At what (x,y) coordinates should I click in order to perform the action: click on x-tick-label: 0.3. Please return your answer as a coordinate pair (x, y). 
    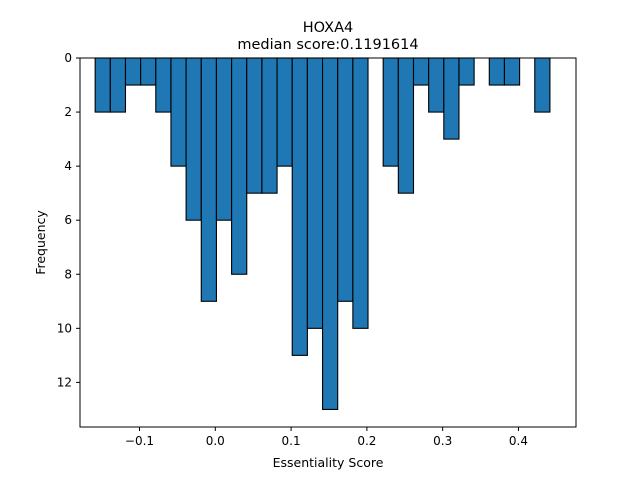
    Looking at the image, I should click on (442, 441).